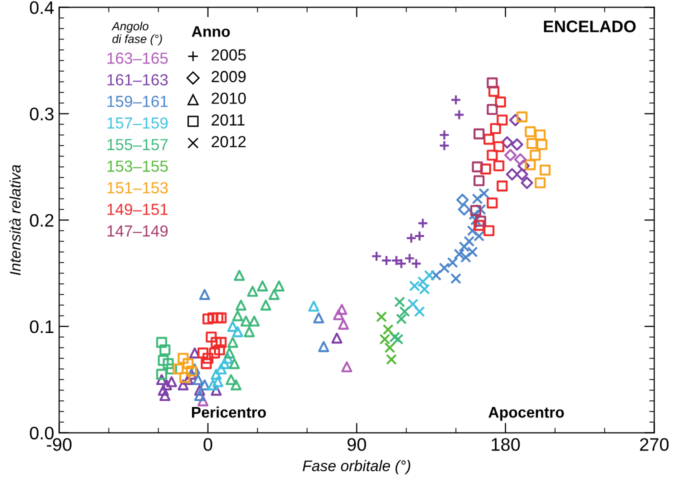  Describe the element at coordinates (654, 444) in the screenshot. I see `x-tick-label: 270` at that location.